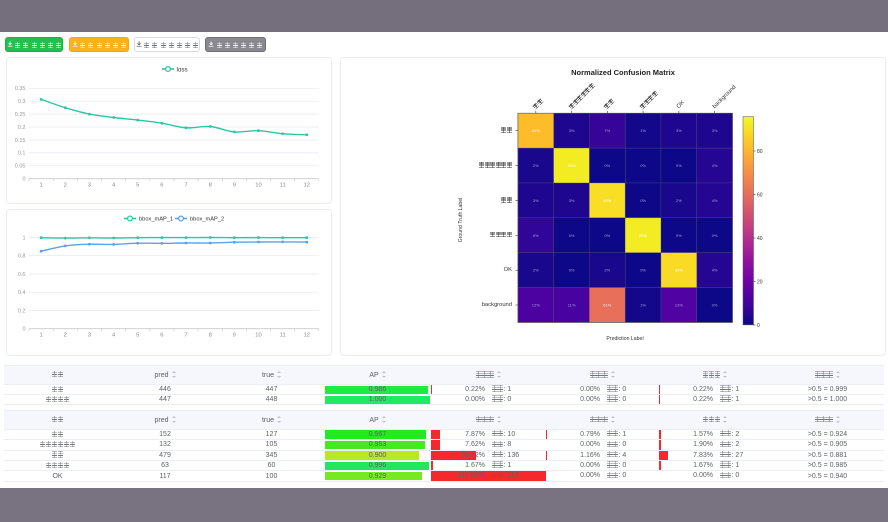 The image size is (888, 522). I want to click on svg-text: 0.4, so click(22, 293).